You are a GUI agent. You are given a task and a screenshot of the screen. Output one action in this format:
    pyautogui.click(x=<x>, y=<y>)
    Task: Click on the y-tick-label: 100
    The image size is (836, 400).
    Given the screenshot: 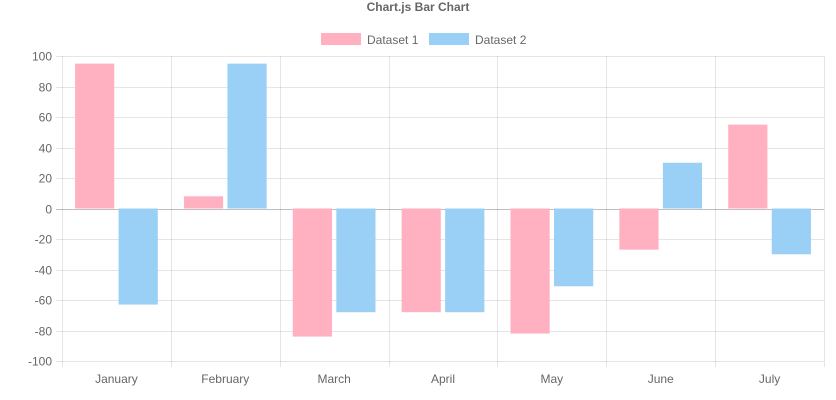 What is the action you would take?
    pyautogui.click(x=42, y=57)
    